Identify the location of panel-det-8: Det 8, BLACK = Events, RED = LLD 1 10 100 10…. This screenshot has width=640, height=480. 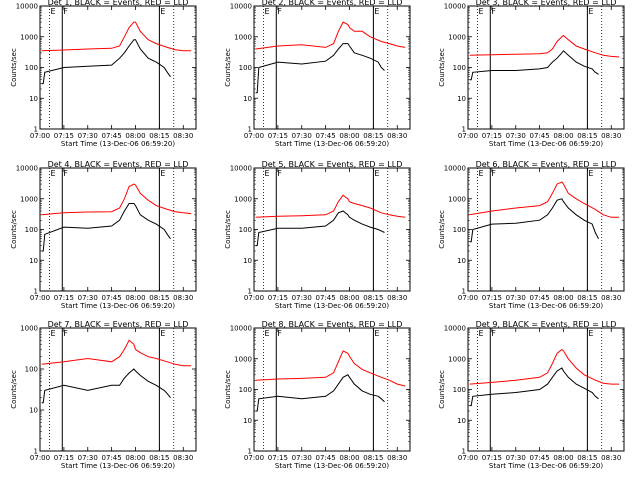
(317, 395).